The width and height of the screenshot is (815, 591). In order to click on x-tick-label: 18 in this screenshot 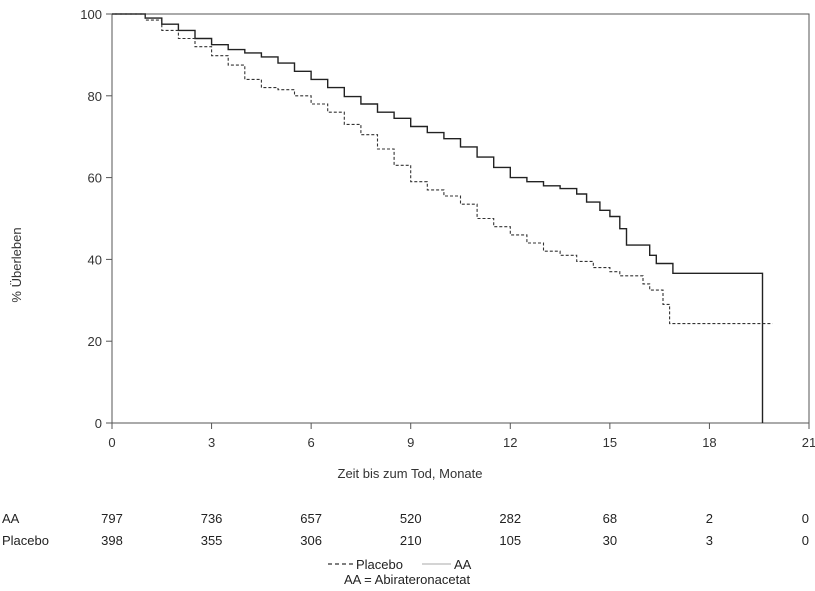, I will do `click(709, 442)`.